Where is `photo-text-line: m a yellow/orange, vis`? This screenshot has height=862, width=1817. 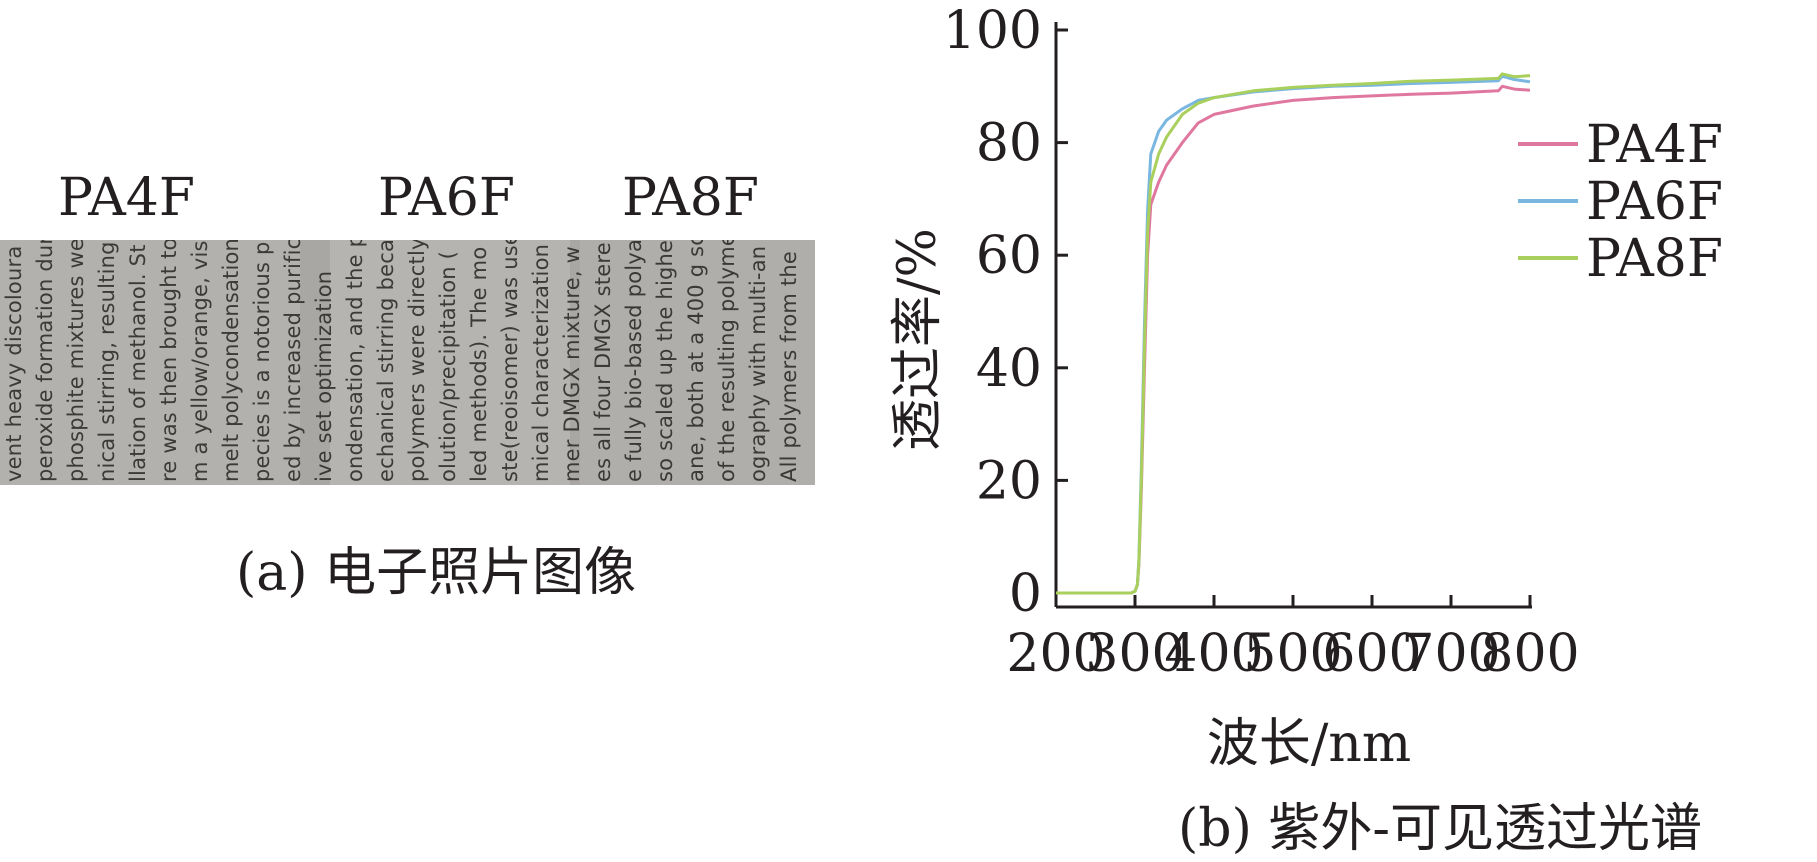
photo-text-line: m a yellow/orange, vis is located at coordinates (200, 361).